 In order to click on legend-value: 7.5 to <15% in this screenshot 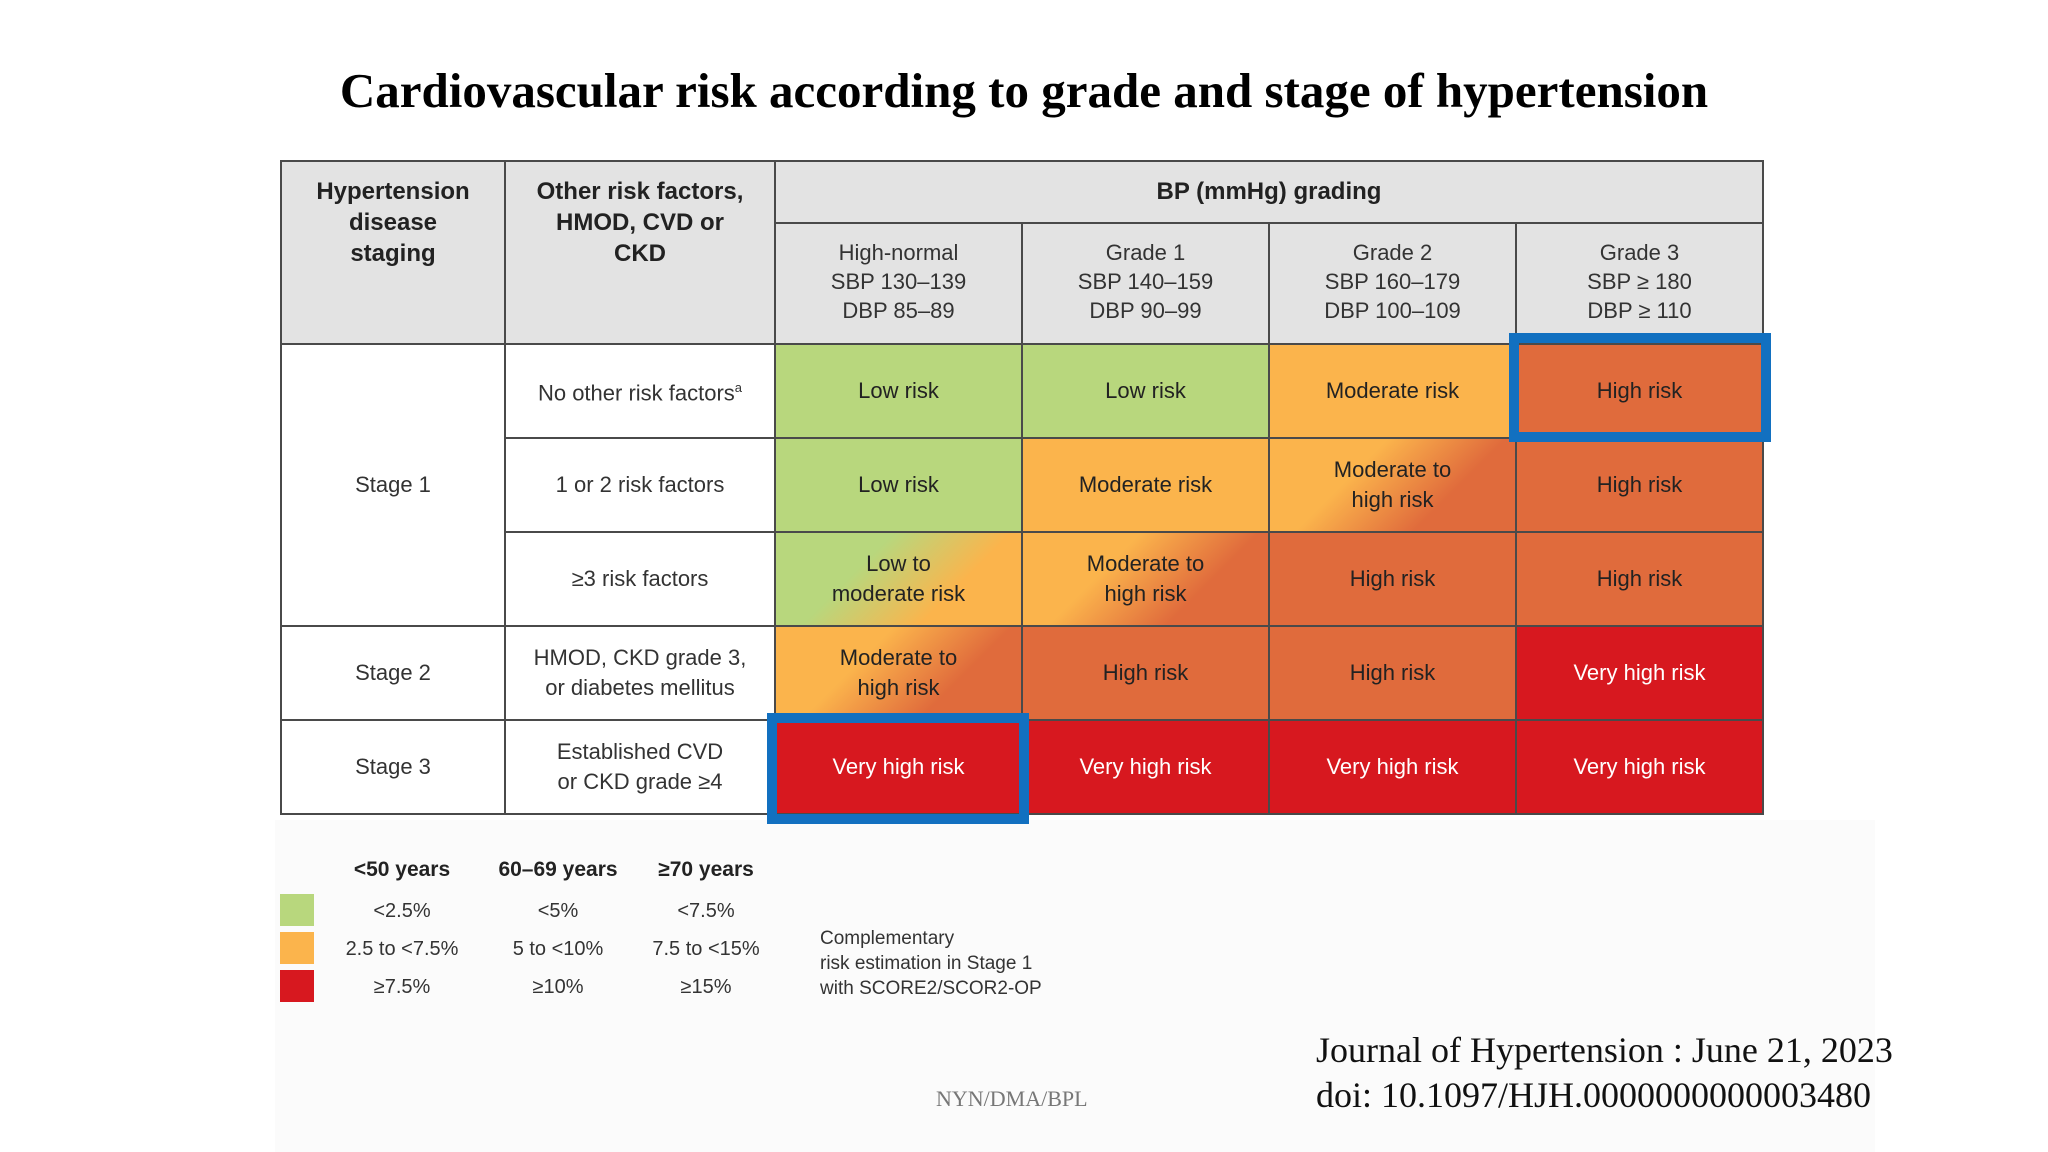, I will do `click(706, 949)`.